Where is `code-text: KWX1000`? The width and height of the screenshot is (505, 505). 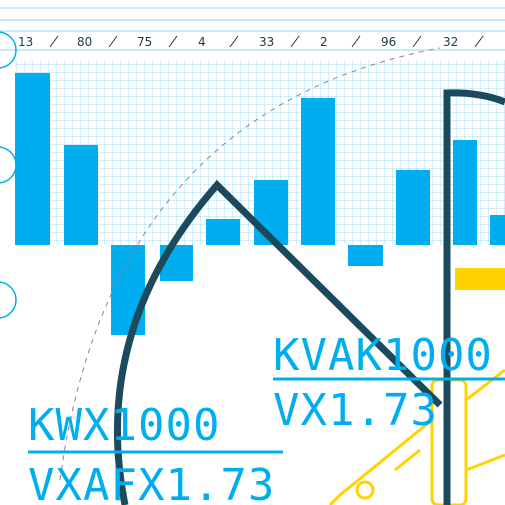 code-text: KWX1000 is located at coordinates (124, 425).